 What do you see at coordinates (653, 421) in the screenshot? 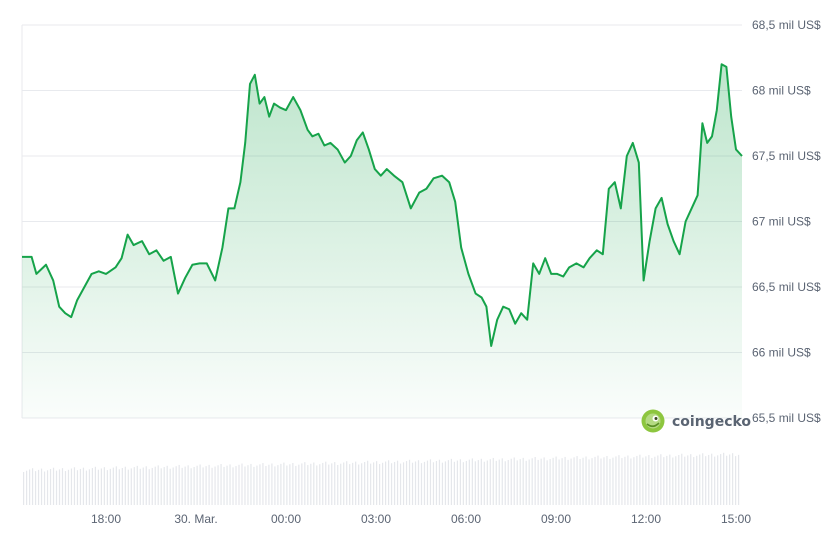
I see `gecko-icon` at bounding box center [653, 421].